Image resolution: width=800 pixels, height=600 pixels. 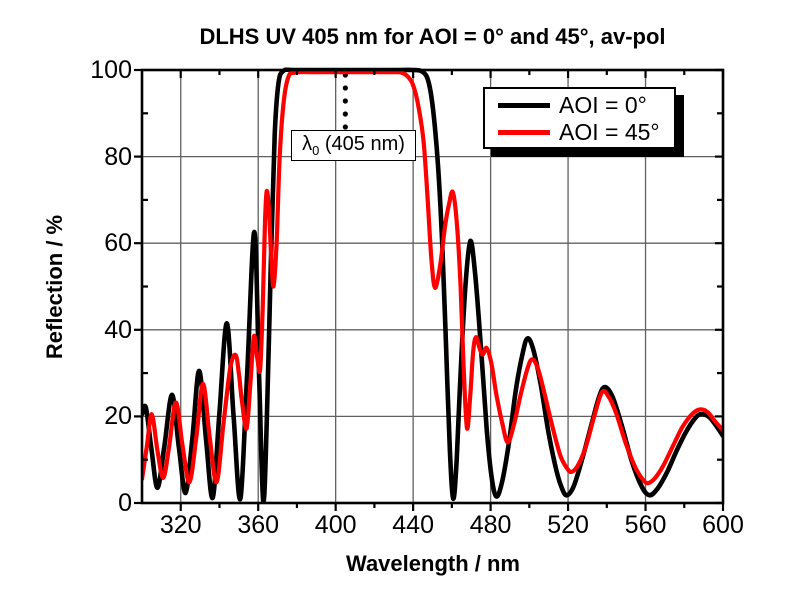 I want to click on x-tick-label: 440, so click(x=413, y=525).